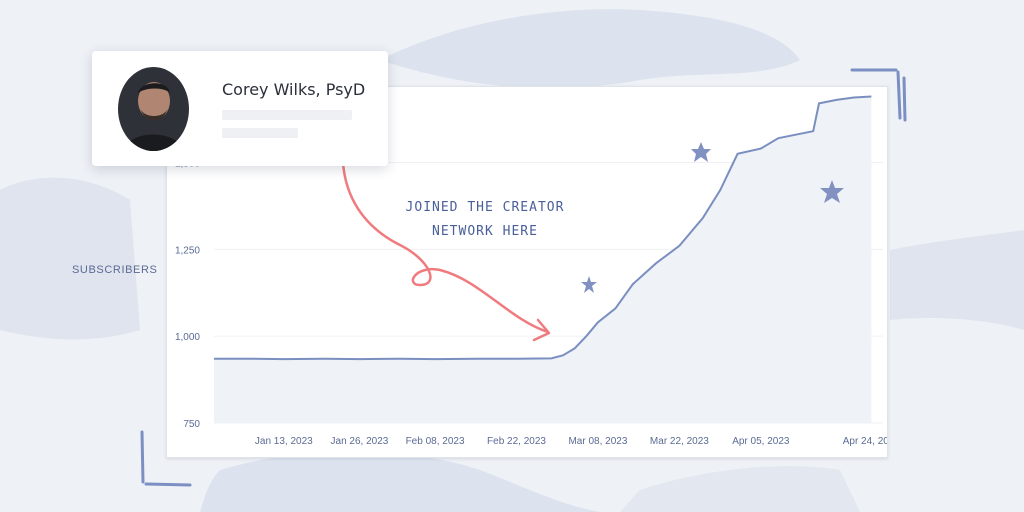 Image resolution: width=1024 pixels, height=512 pixels. What do you see at coordinates (187, 250) in the screenshot?
I see `y-tick-label: 1,250` at bounding box center [187, 250].